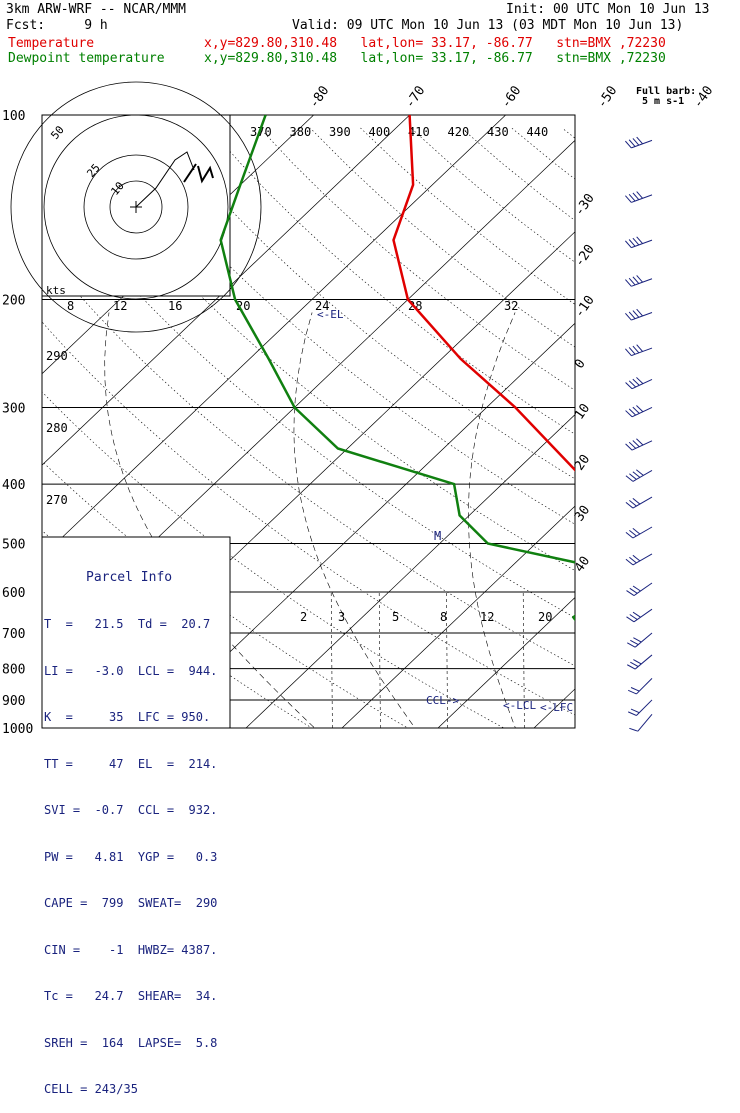  What do you see at coordinates (137, 625) in the screenshot?
I see `parcel-row: T = 21.5 Td = 20.7` at bounding box center [137, 625].